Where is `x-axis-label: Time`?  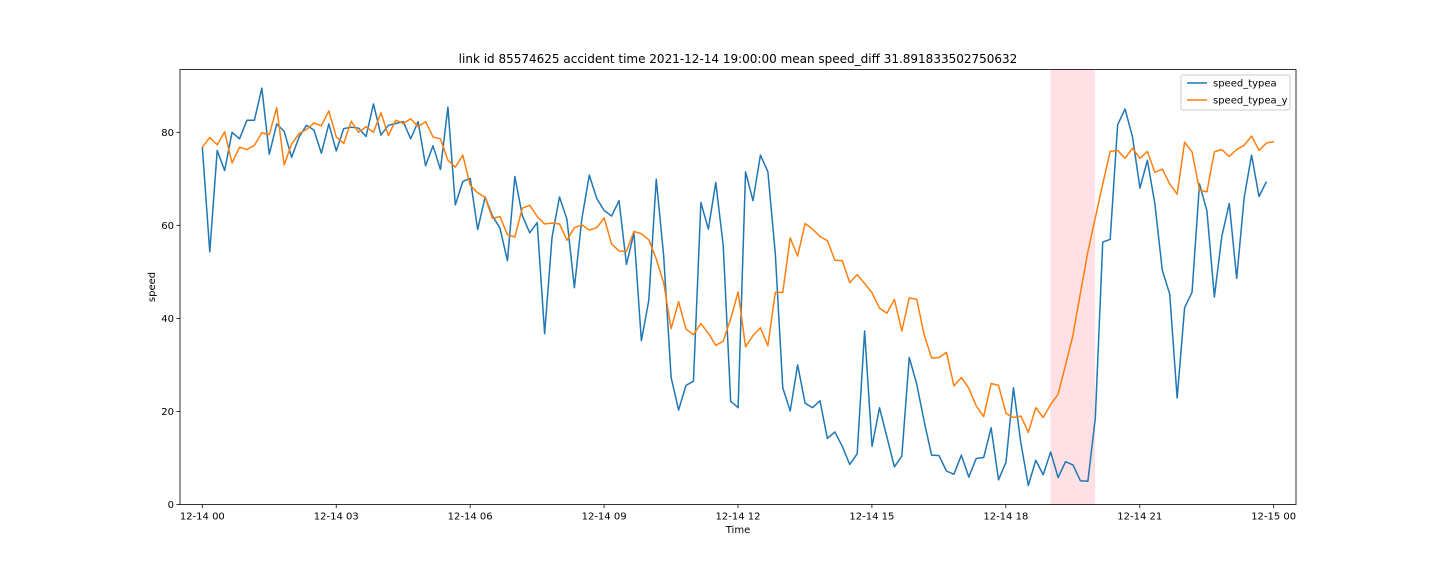 x-axis-label: Time is located at coordinates (737, 530).